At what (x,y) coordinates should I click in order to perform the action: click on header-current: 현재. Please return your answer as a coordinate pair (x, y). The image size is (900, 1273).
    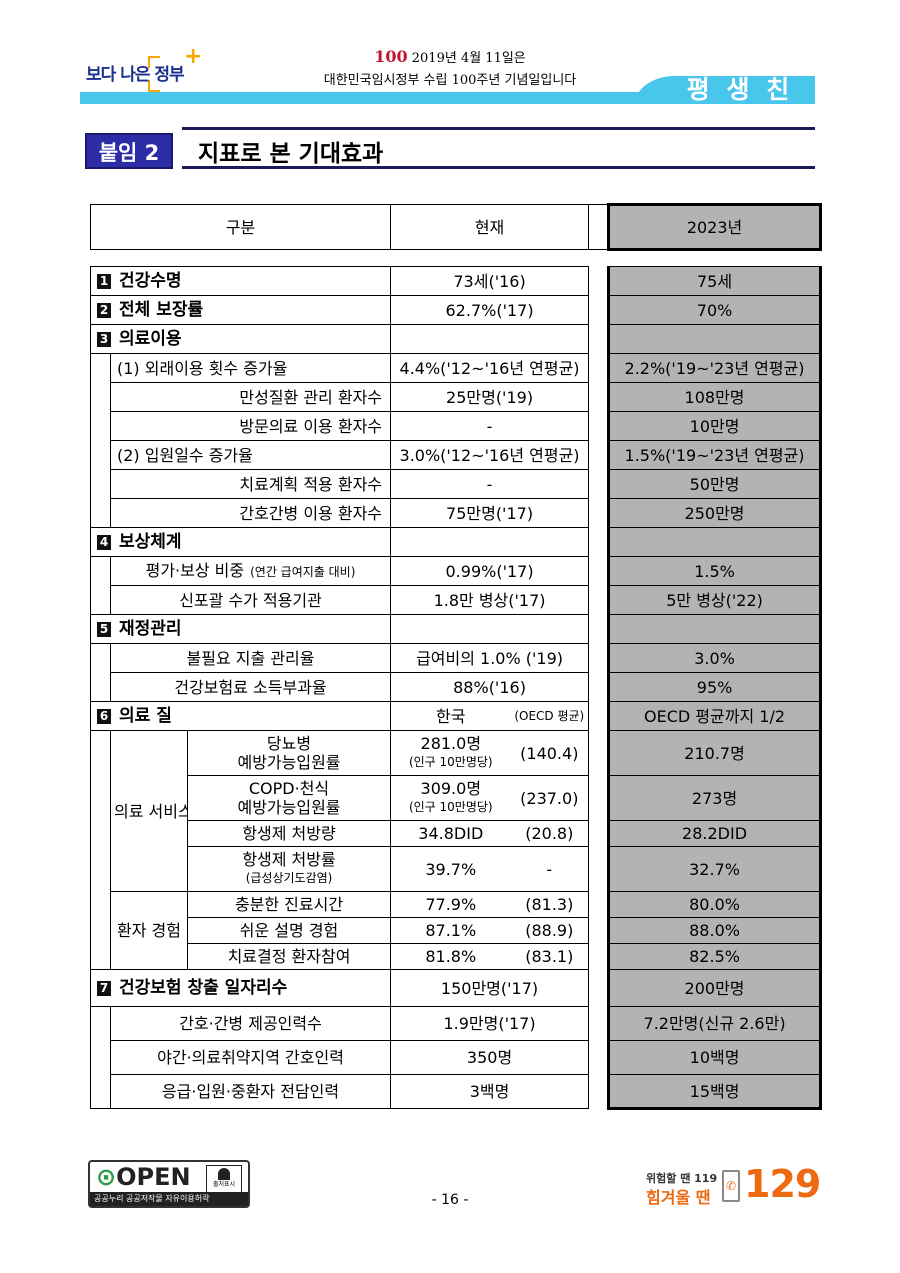
    Looking at the image, I should click on (490, 227).